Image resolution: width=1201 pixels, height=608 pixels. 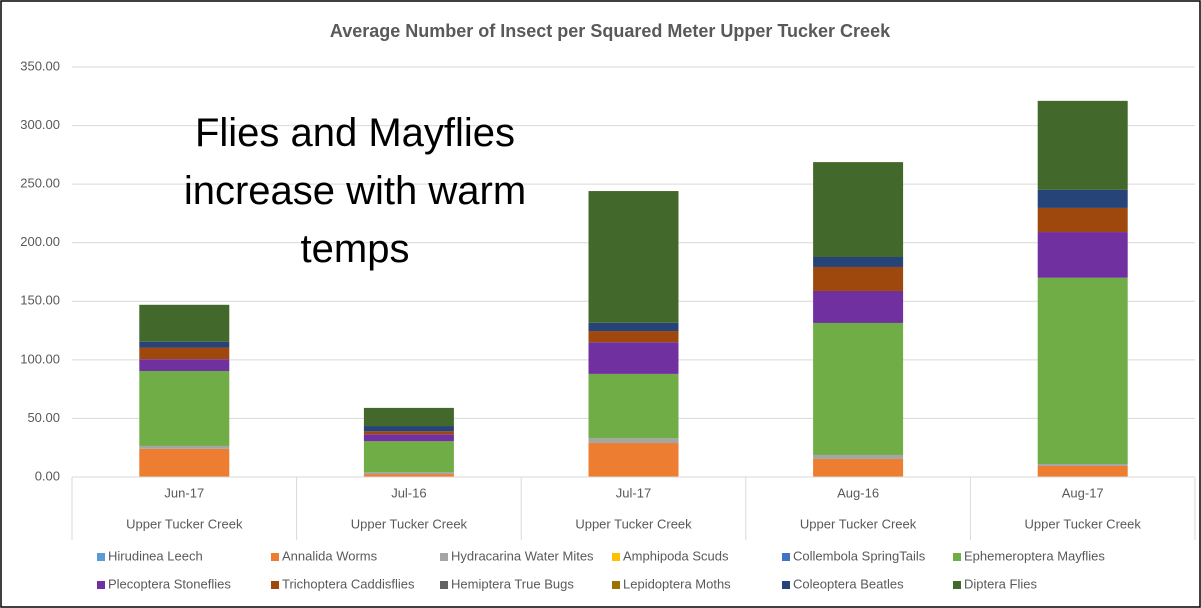 What do you see at coordinates (848, 583) in the screenshot?
I see `legend-label: Coleoptera Beatles` at bounding box center [848, 583].